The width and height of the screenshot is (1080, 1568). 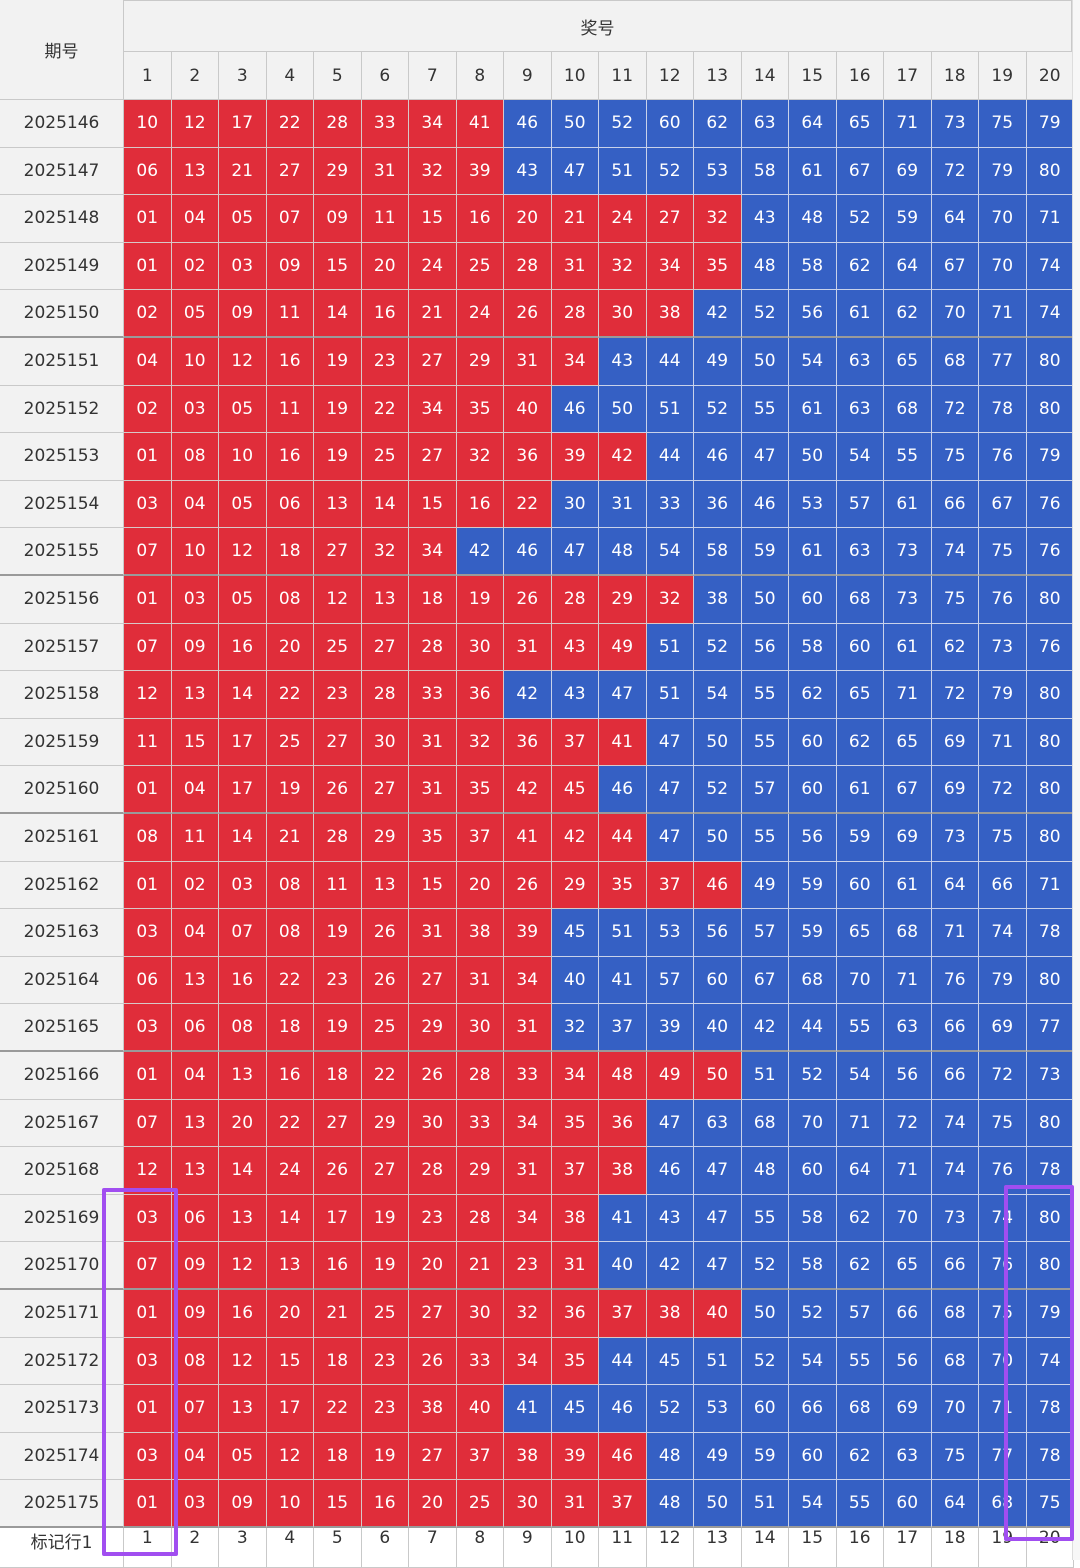 I want to click on number-cell: 42, so click(x=718, y=314).